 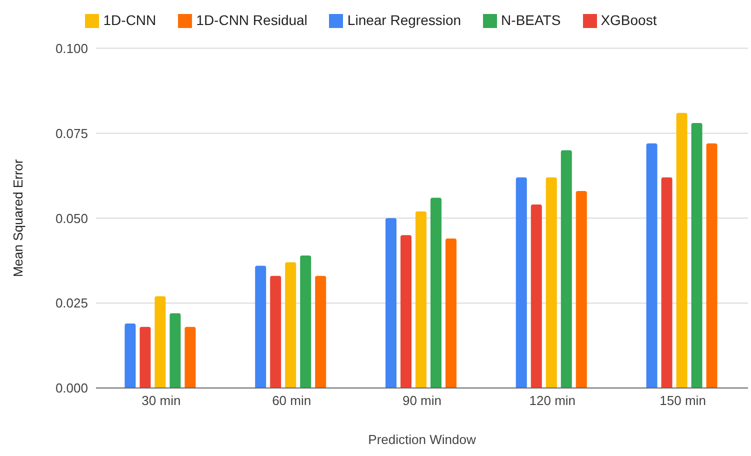 What do you see at coordinates (422, 439) in the screenshot?
I see `x-axis-title: Prediction Window` at bounding box center [422, 439].